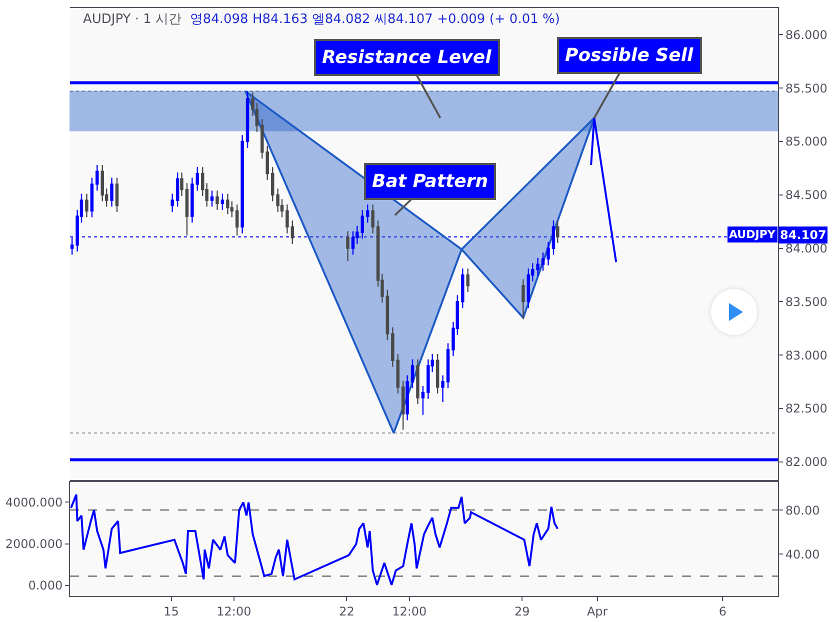 This screenshot has width=832, height=622. Describe the element at coordinates (806, 462) in the screenshot. I see `y-tick-label: 82.000` at that location.